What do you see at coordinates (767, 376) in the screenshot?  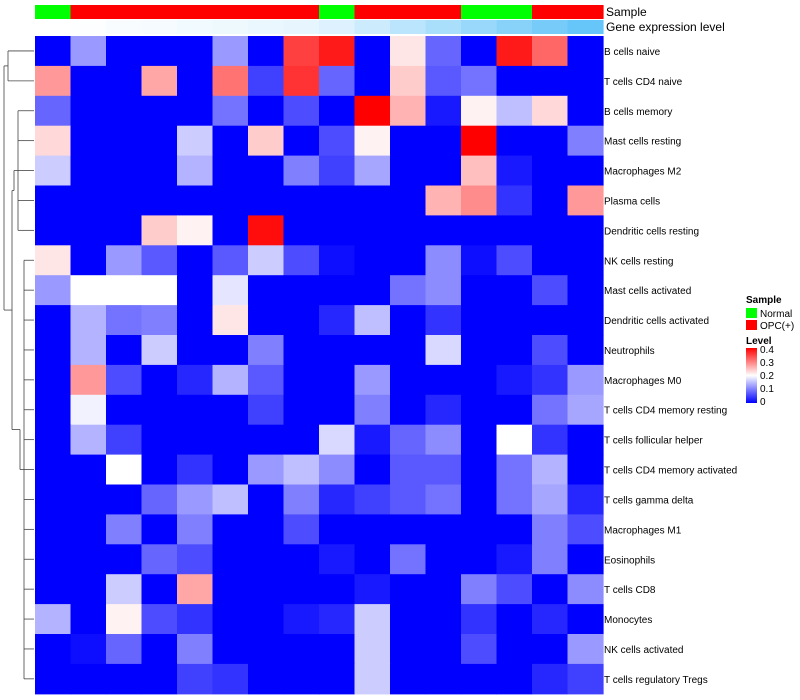 I see `level-tick-label: 0.2` at bounding box center [767, 376].